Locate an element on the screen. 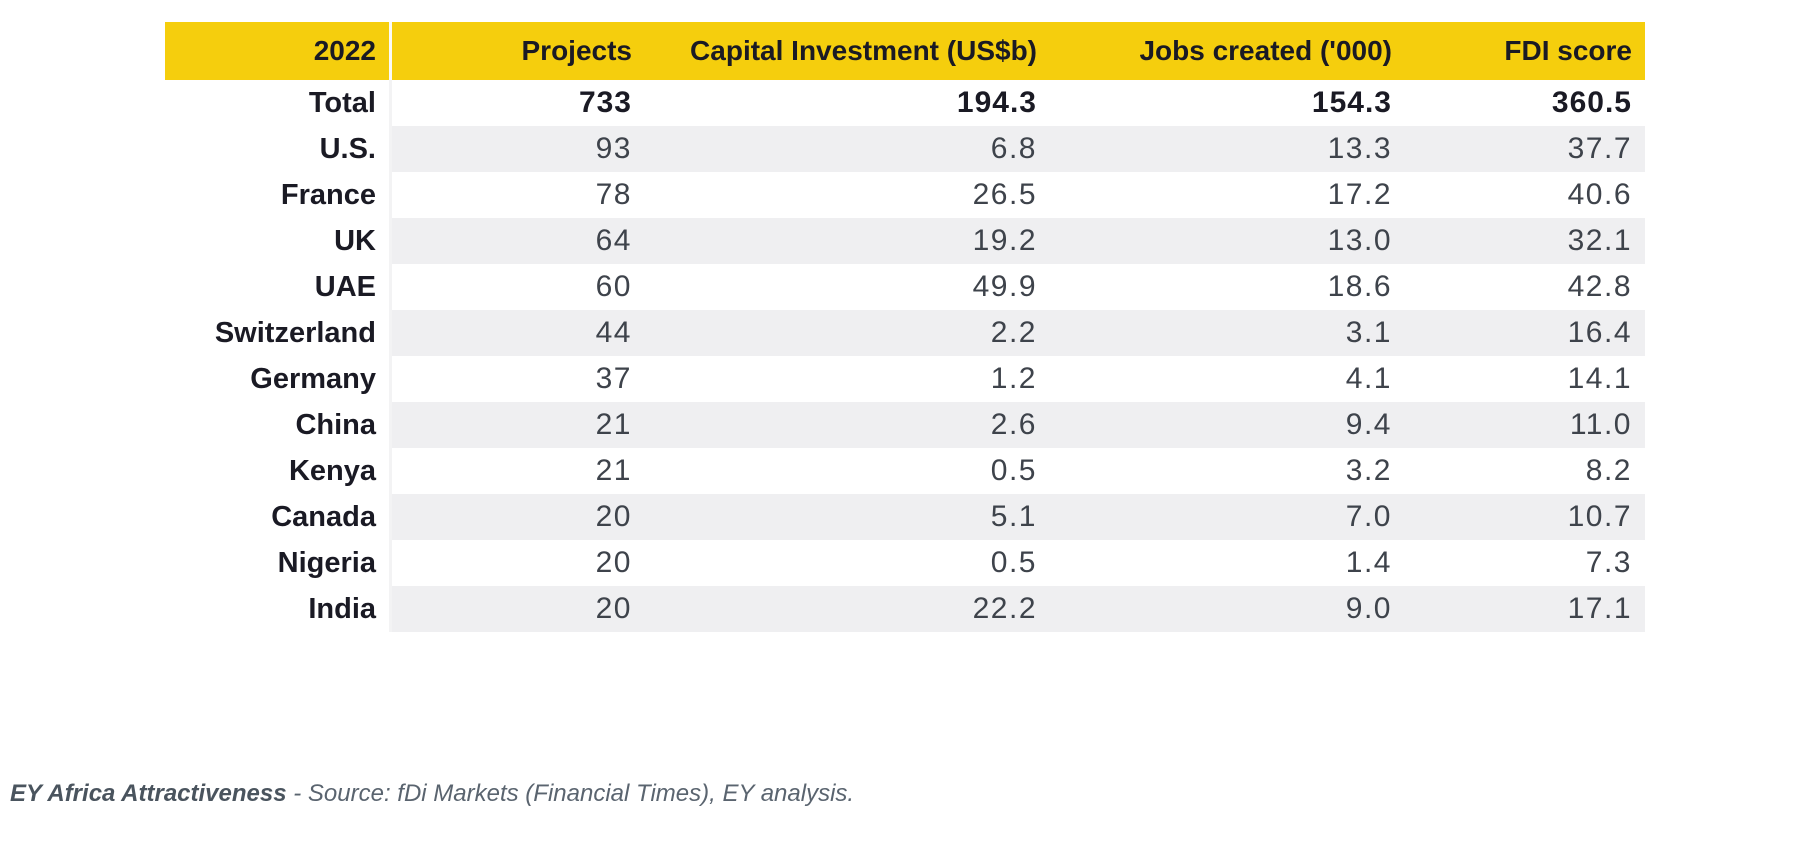  cell-capital-investment: 22.2 is located at coordinates (847, 609).